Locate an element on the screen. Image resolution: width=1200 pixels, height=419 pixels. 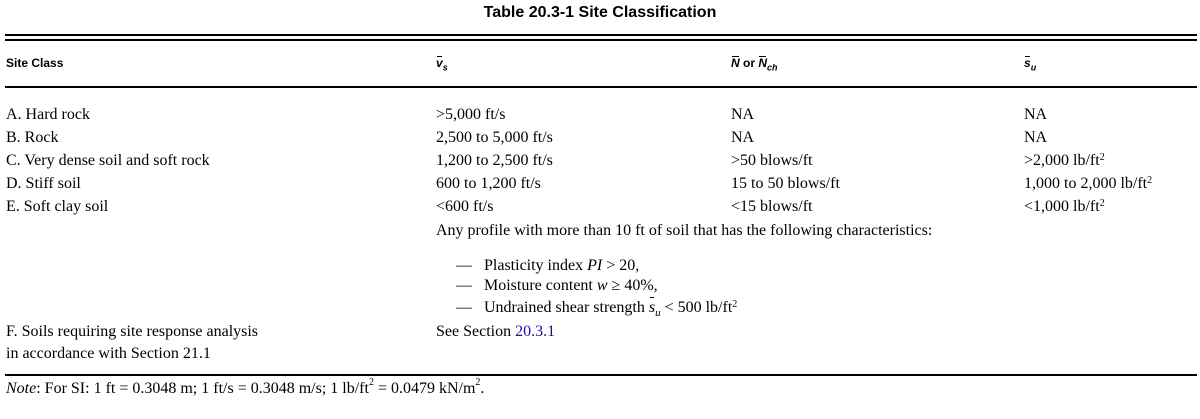
row-a-su: NA is located at coordinates (1036, 114).